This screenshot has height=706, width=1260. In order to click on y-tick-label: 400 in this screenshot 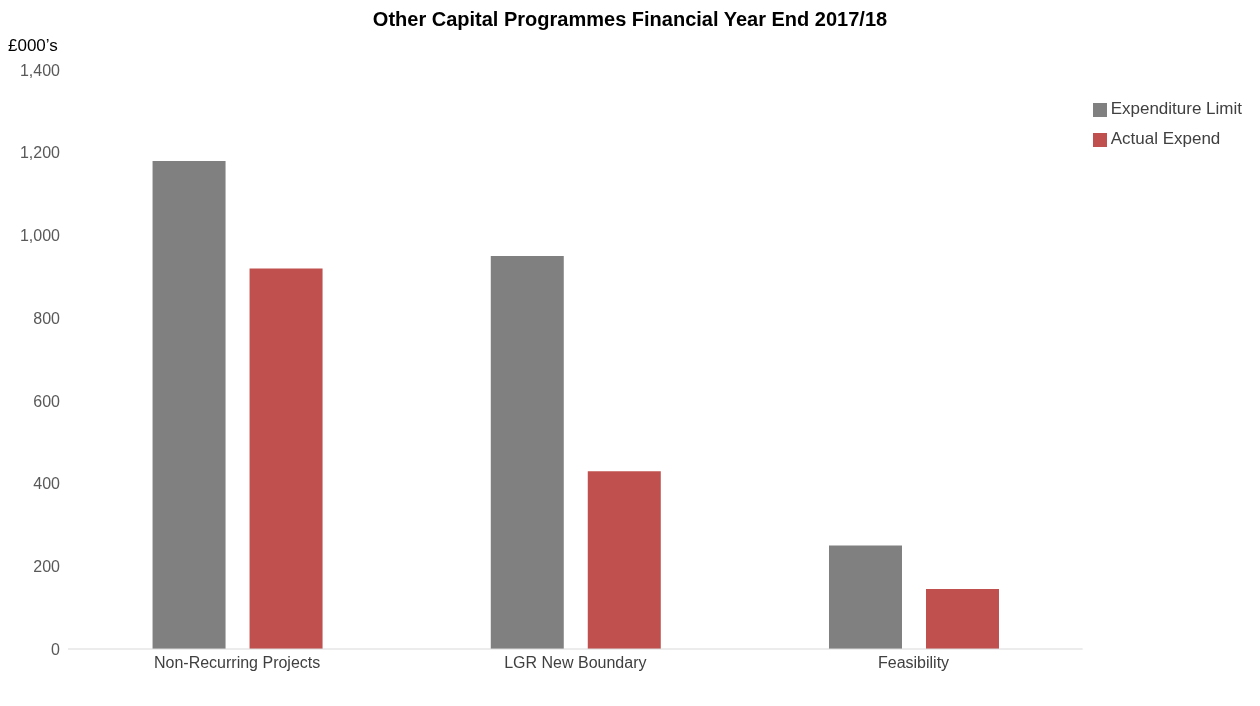, I will do `click(47, 484)`.